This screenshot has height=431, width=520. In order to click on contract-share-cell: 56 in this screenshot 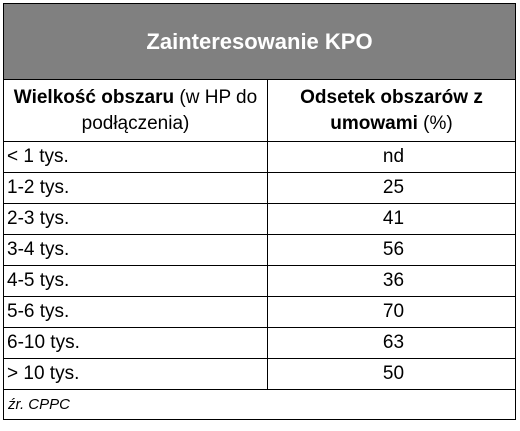, I will do `click(391, 250)`.